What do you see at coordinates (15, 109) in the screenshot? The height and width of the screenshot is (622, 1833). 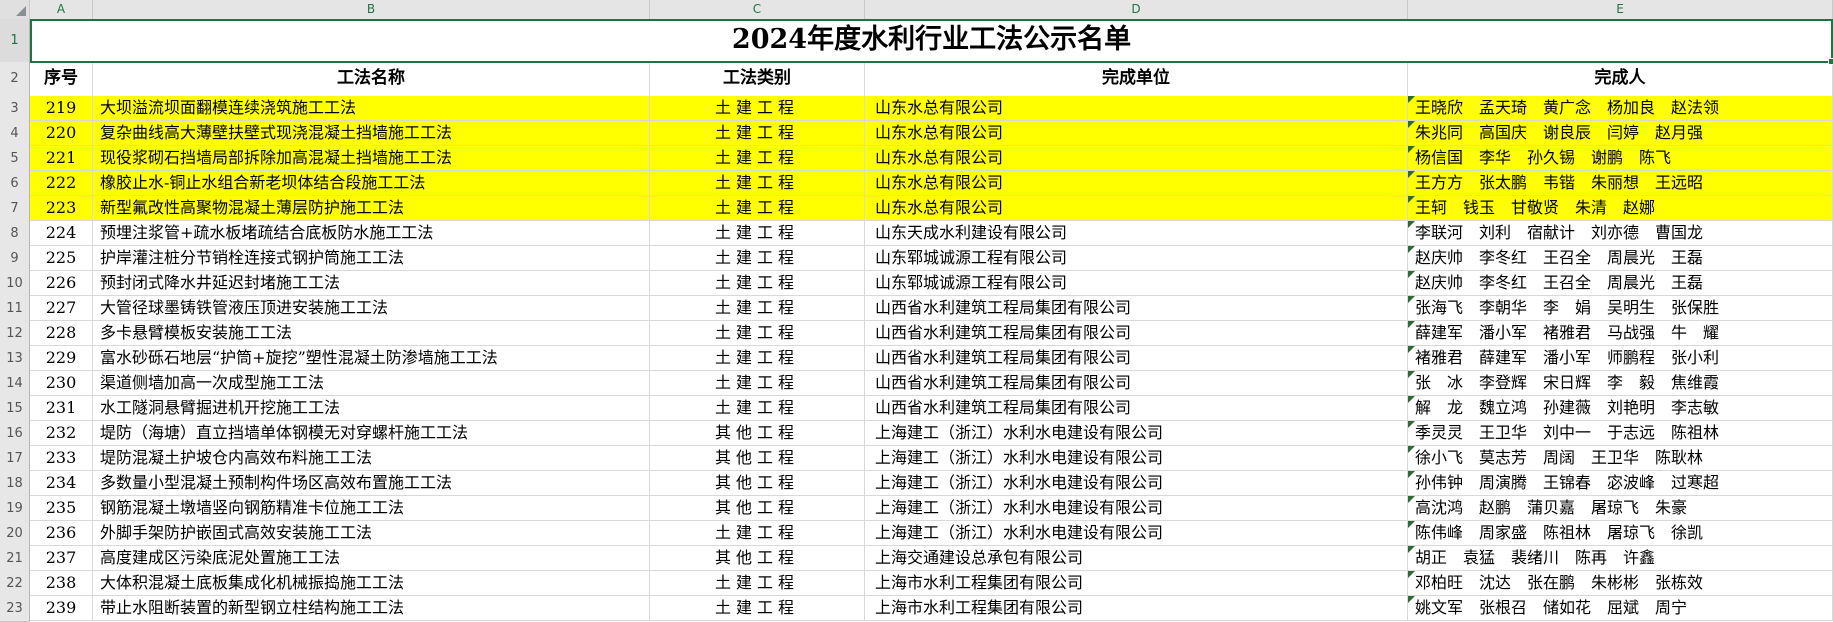 I see `row-number: 3` at bounding box center [15, 109].